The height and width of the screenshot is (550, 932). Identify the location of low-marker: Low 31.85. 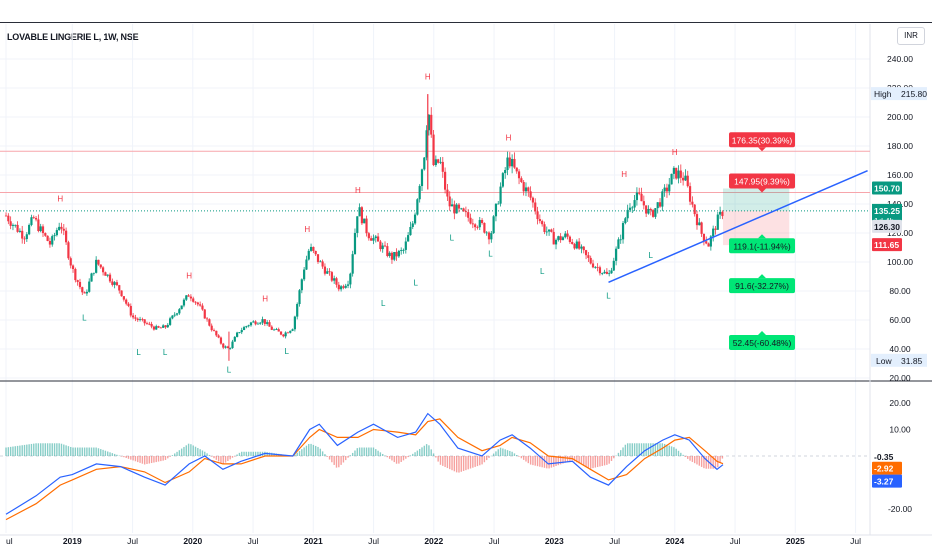
(899, 360).